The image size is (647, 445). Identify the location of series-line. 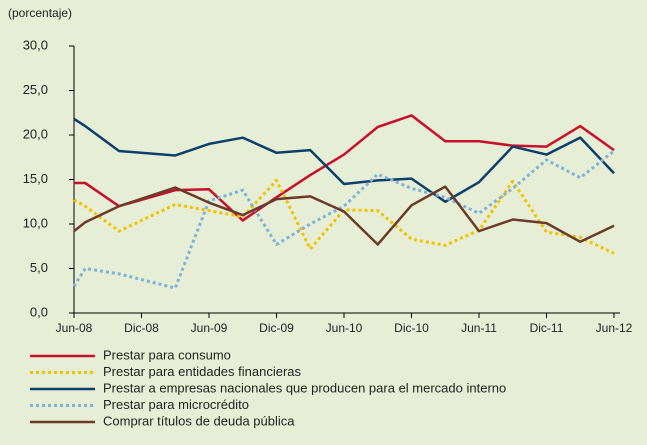
(344, 215).